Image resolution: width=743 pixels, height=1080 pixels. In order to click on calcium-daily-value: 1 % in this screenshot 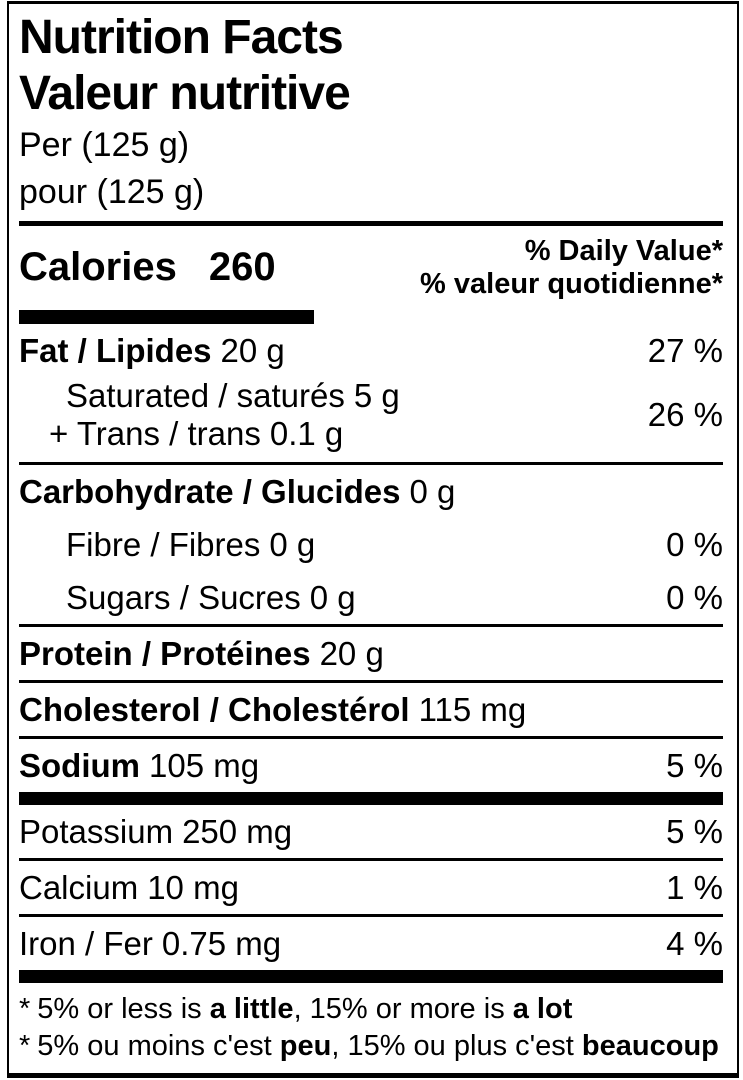, I will do `click(694, 887)`.